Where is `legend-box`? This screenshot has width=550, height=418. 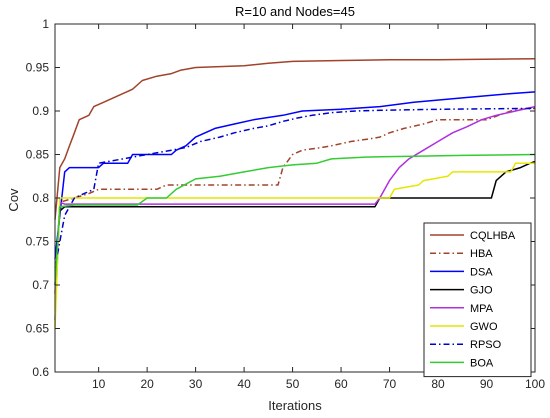
legend-box is located at coordinates (477, 300).